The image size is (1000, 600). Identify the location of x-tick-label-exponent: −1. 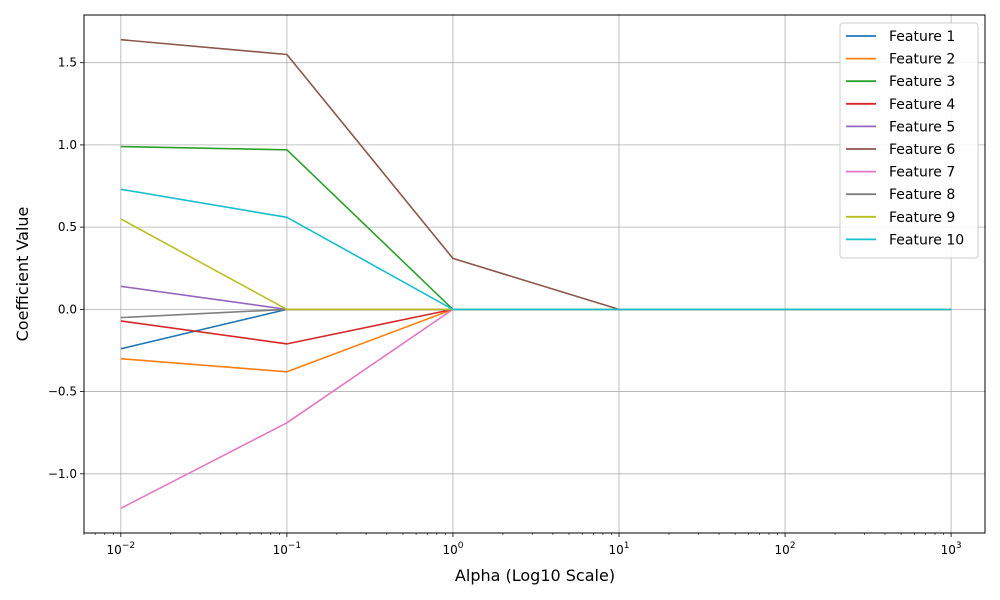
(294, 546).